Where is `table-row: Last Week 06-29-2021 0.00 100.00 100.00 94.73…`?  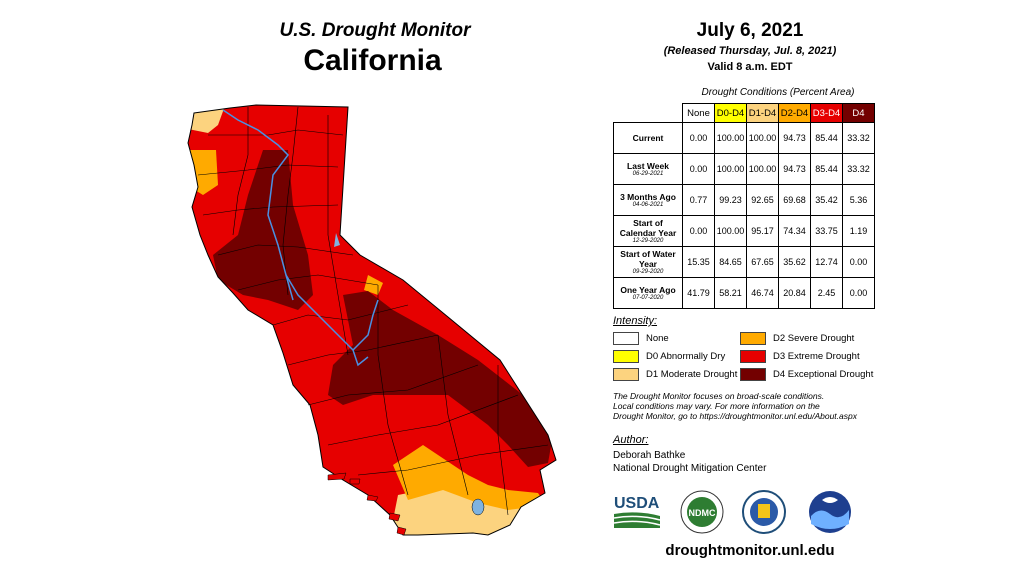 table-row: Last Week 06-29-2021 0.00 100.00 100.00 94.73… is located at coordinates (744, 169).